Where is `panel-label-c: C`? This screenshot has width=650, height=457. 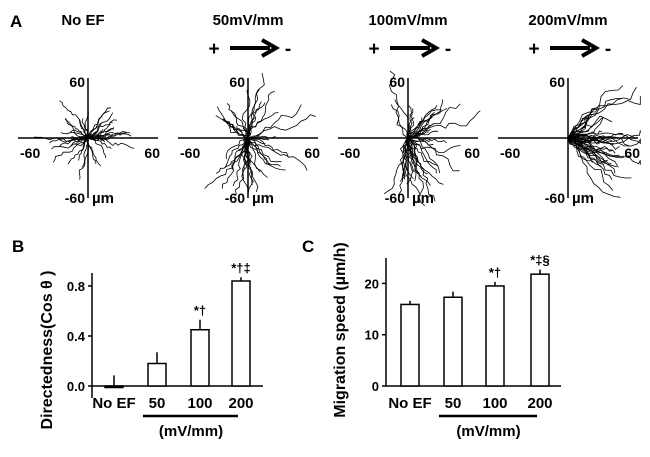
panel-label-c: C is located at coordinates (308, 246).